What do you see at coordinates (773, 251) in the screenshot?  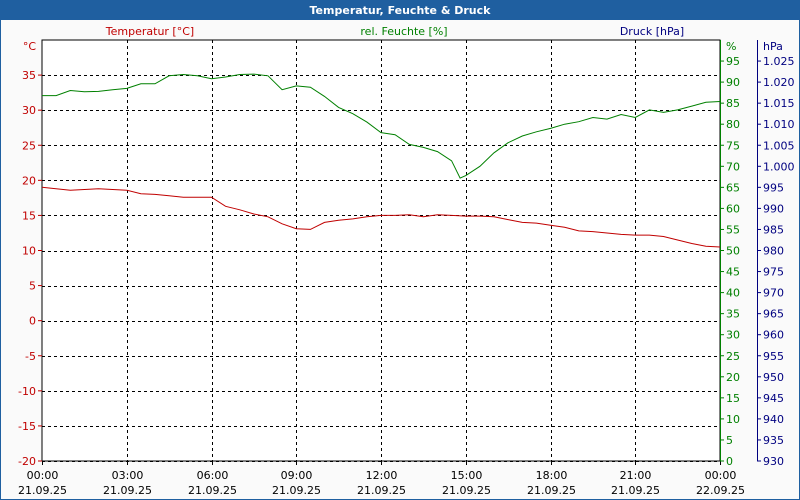 I see `y-tick-label-pressure: 980` at bounding box center [773, 251].